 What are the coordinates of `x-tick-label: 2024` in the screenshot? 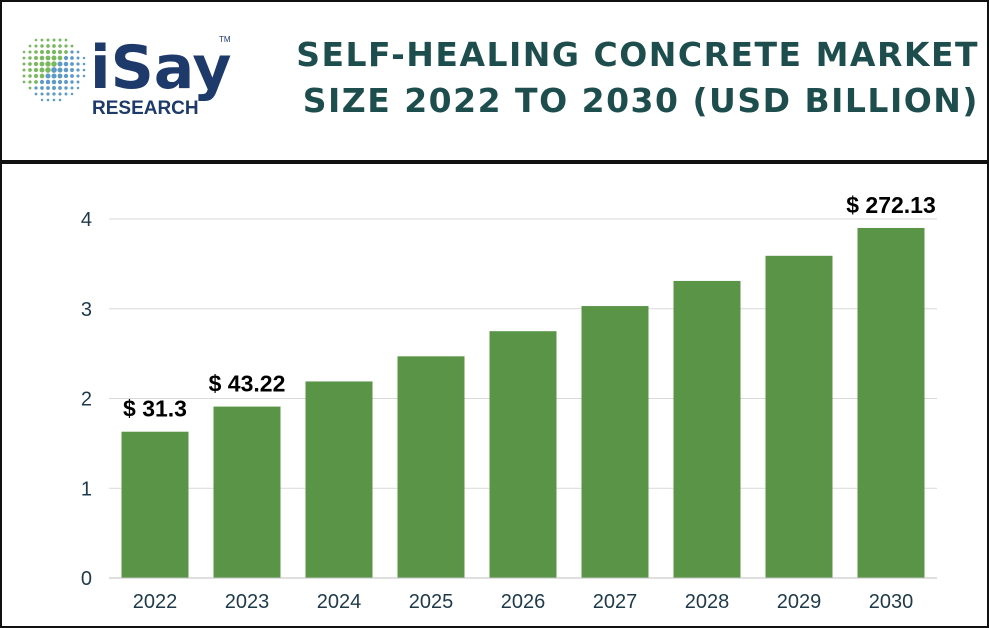 It's located at (339, 602).